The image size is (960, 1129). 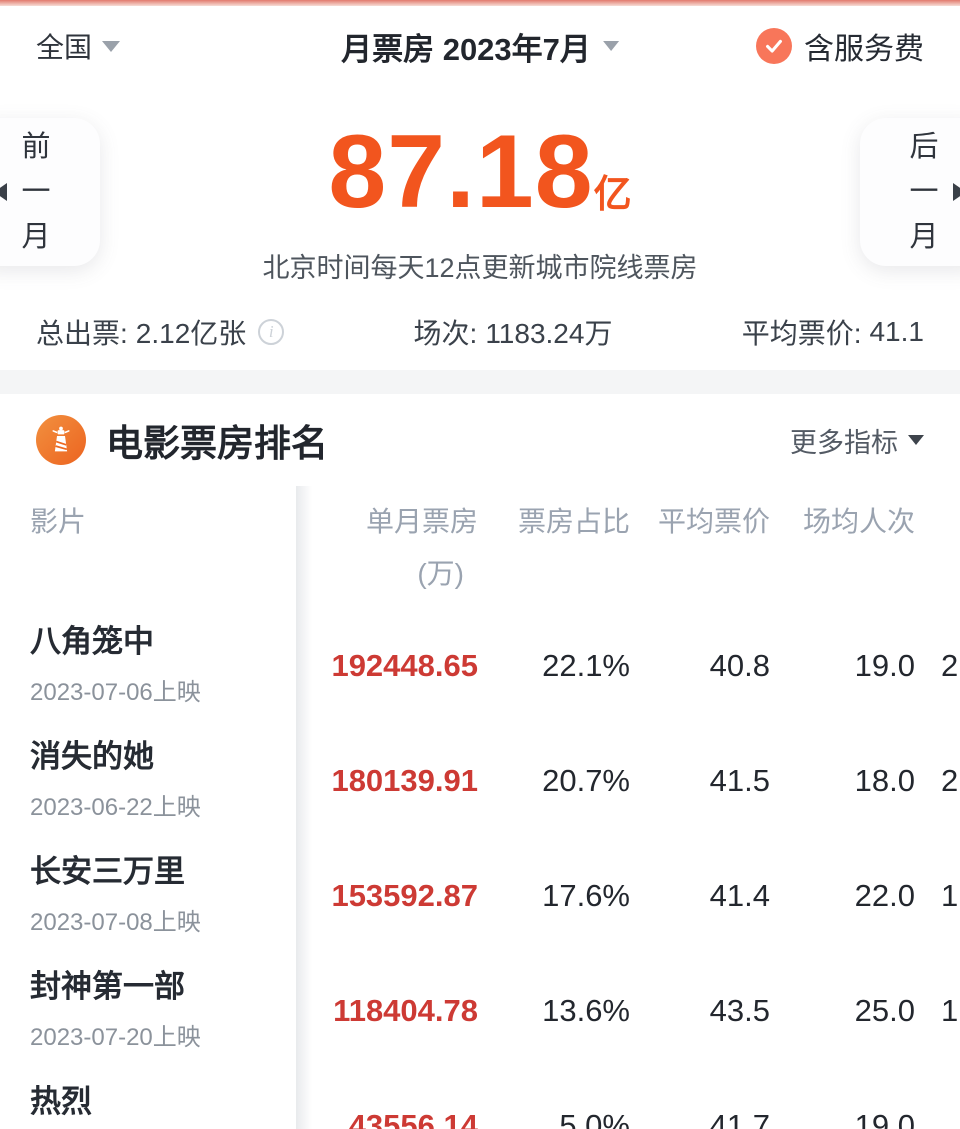 What do you see at coordinates (3, 192) in the screenshot?
I see `arrow-left-icon` at bounding box center [3, 192].